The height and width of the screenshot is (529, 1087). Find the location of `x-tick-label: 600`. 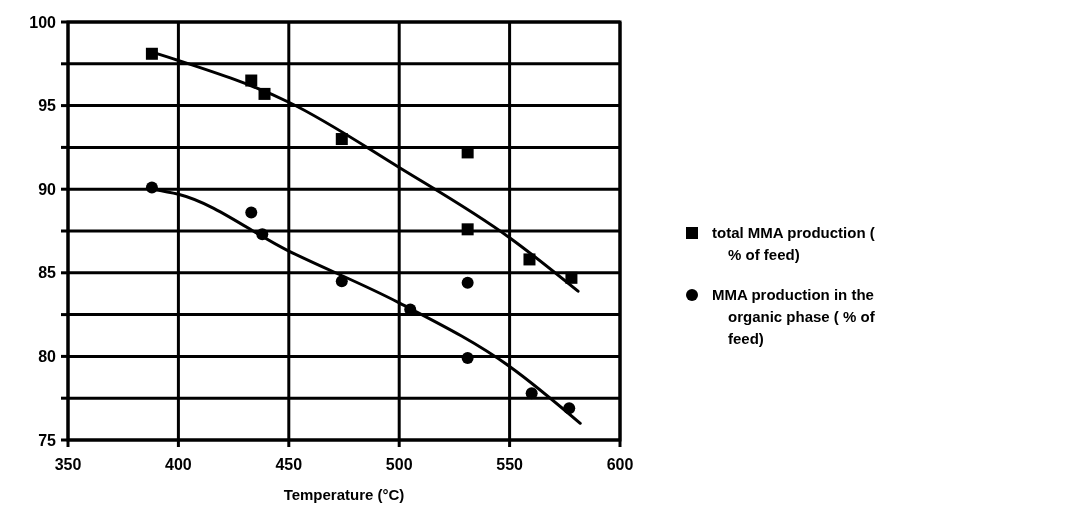

x-tick-label: 600 is located at coordinates (620, 464).